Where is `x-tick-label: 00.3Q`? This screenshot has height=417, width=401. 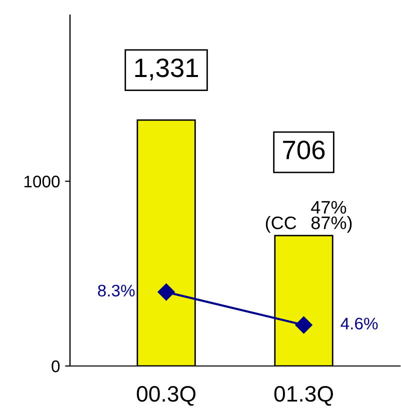 x-tick-label: 00.3Q is located at coordinates (166, 396).